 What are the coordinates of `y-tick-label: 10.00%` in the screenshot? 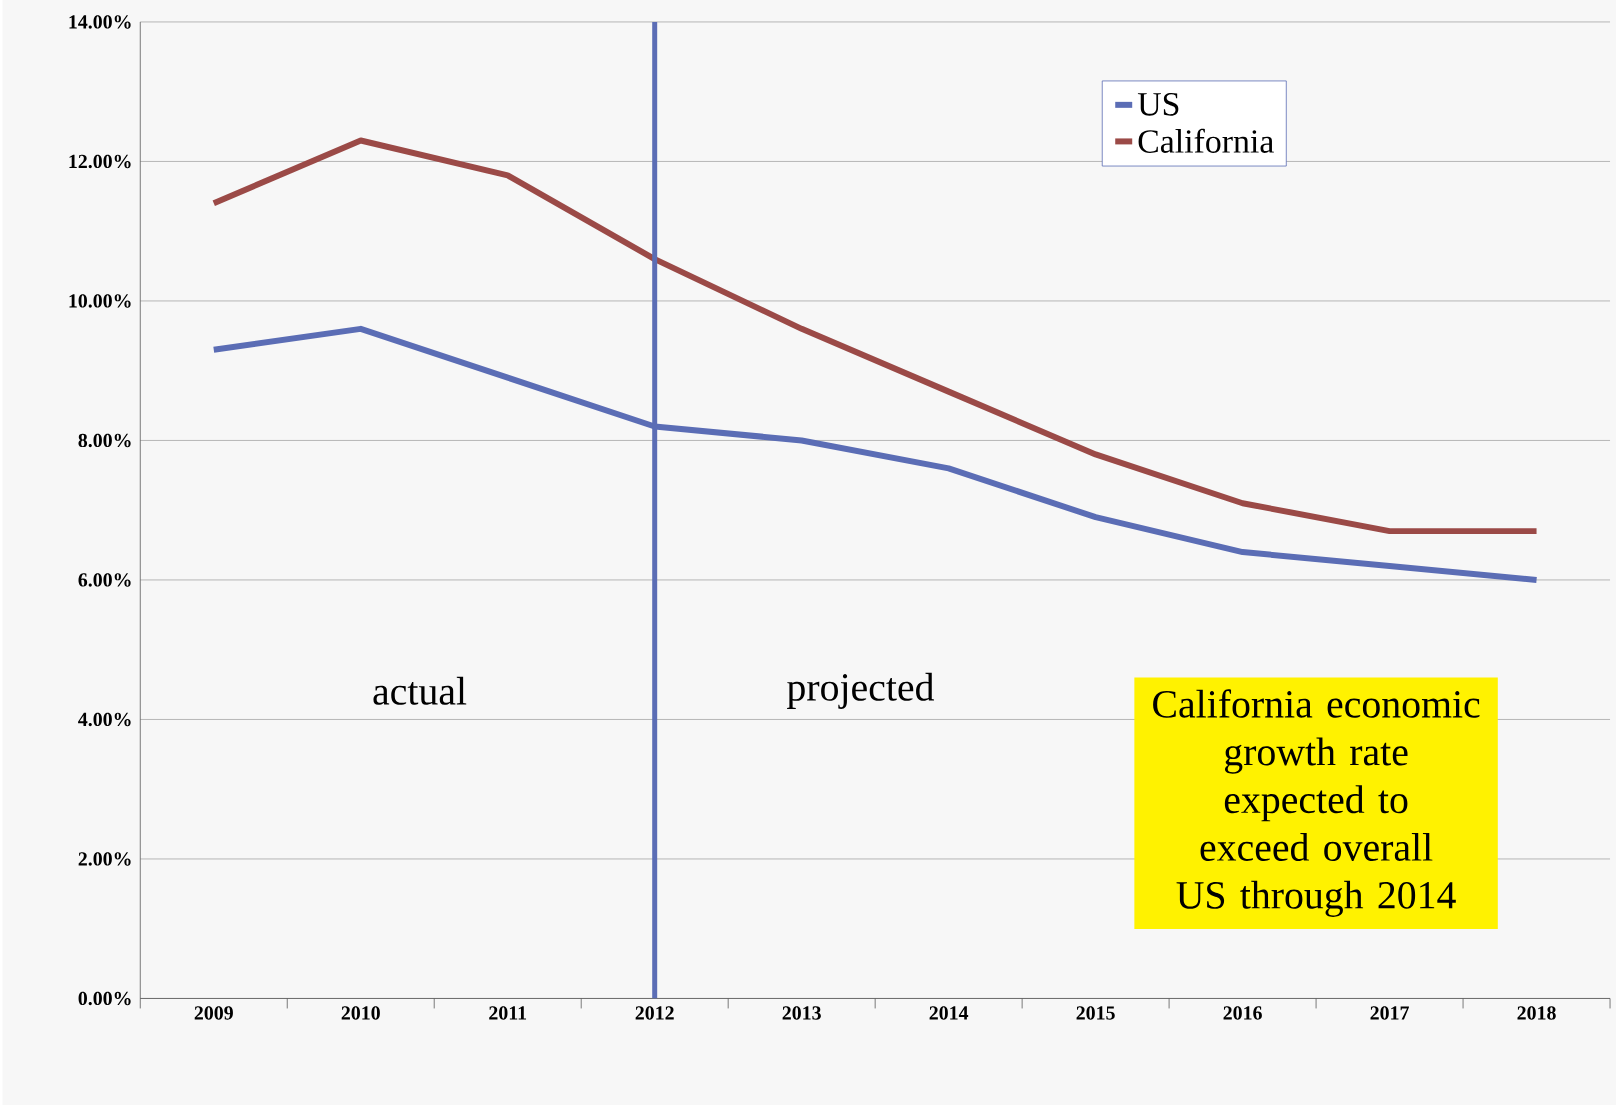 It's located at (100, 301).